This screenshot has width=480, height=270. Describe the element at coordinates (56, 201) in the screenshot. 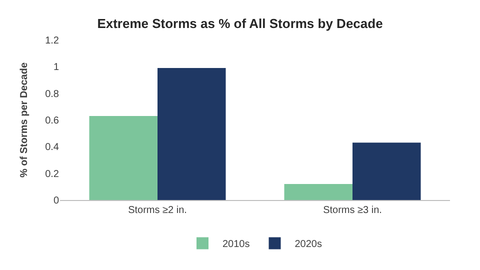

I see `y-tick-label: 0` at that location.